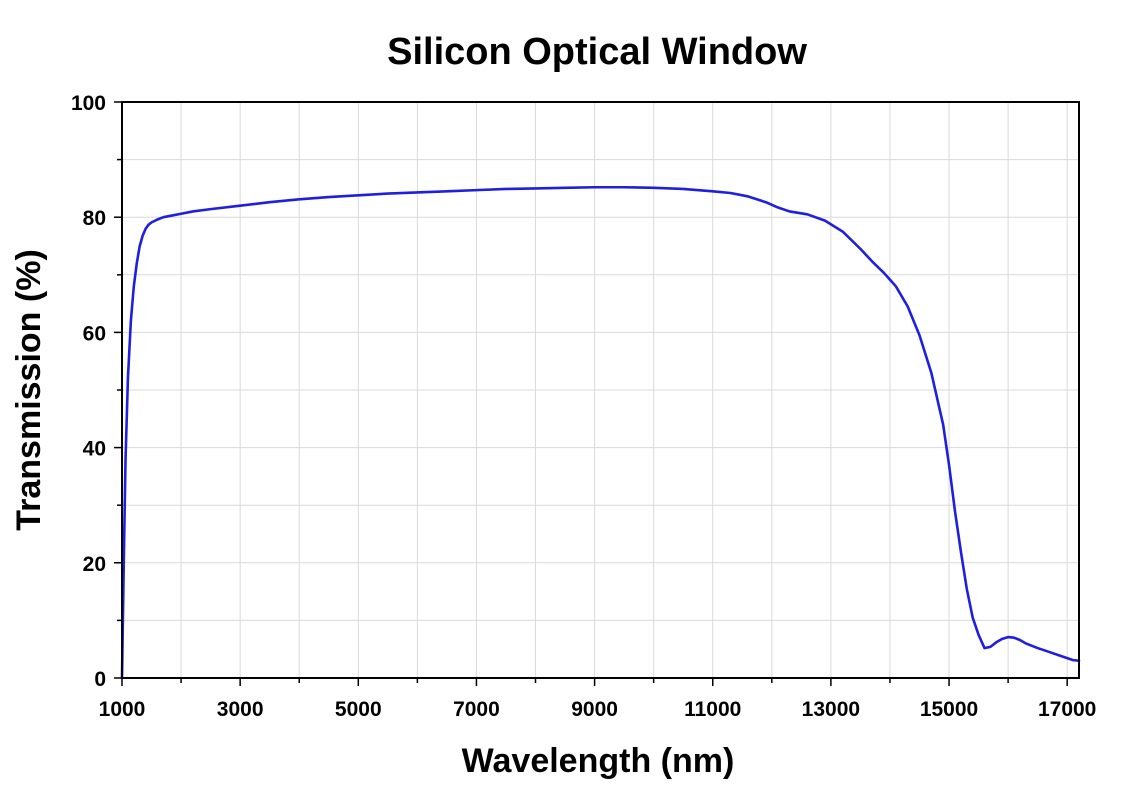 Image resolution: width=1132 pixels, height=805 pixels. What do you see at coordinates (240, 709) in the screenshot?
I see `x-tick-label: 3000` at bounding box center [240, 709].